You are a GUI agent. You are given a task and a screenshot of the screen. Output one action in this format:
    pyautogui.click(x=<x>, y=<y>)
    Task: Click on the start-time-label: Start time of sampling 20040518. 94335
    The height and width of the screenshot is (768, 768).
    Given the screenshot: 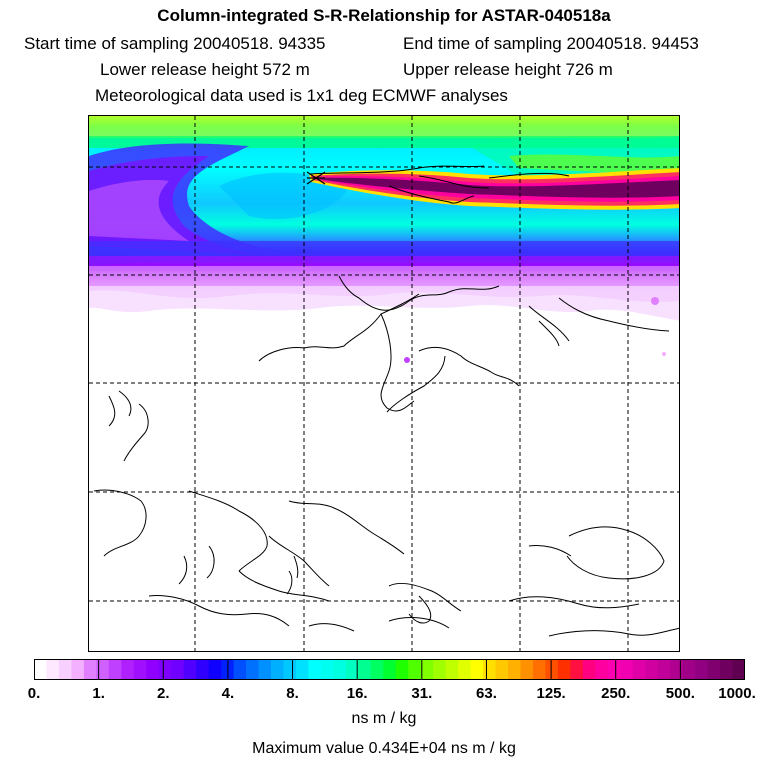 What is the action you would take?
    pyautogui.click(x=175, y=43)
    